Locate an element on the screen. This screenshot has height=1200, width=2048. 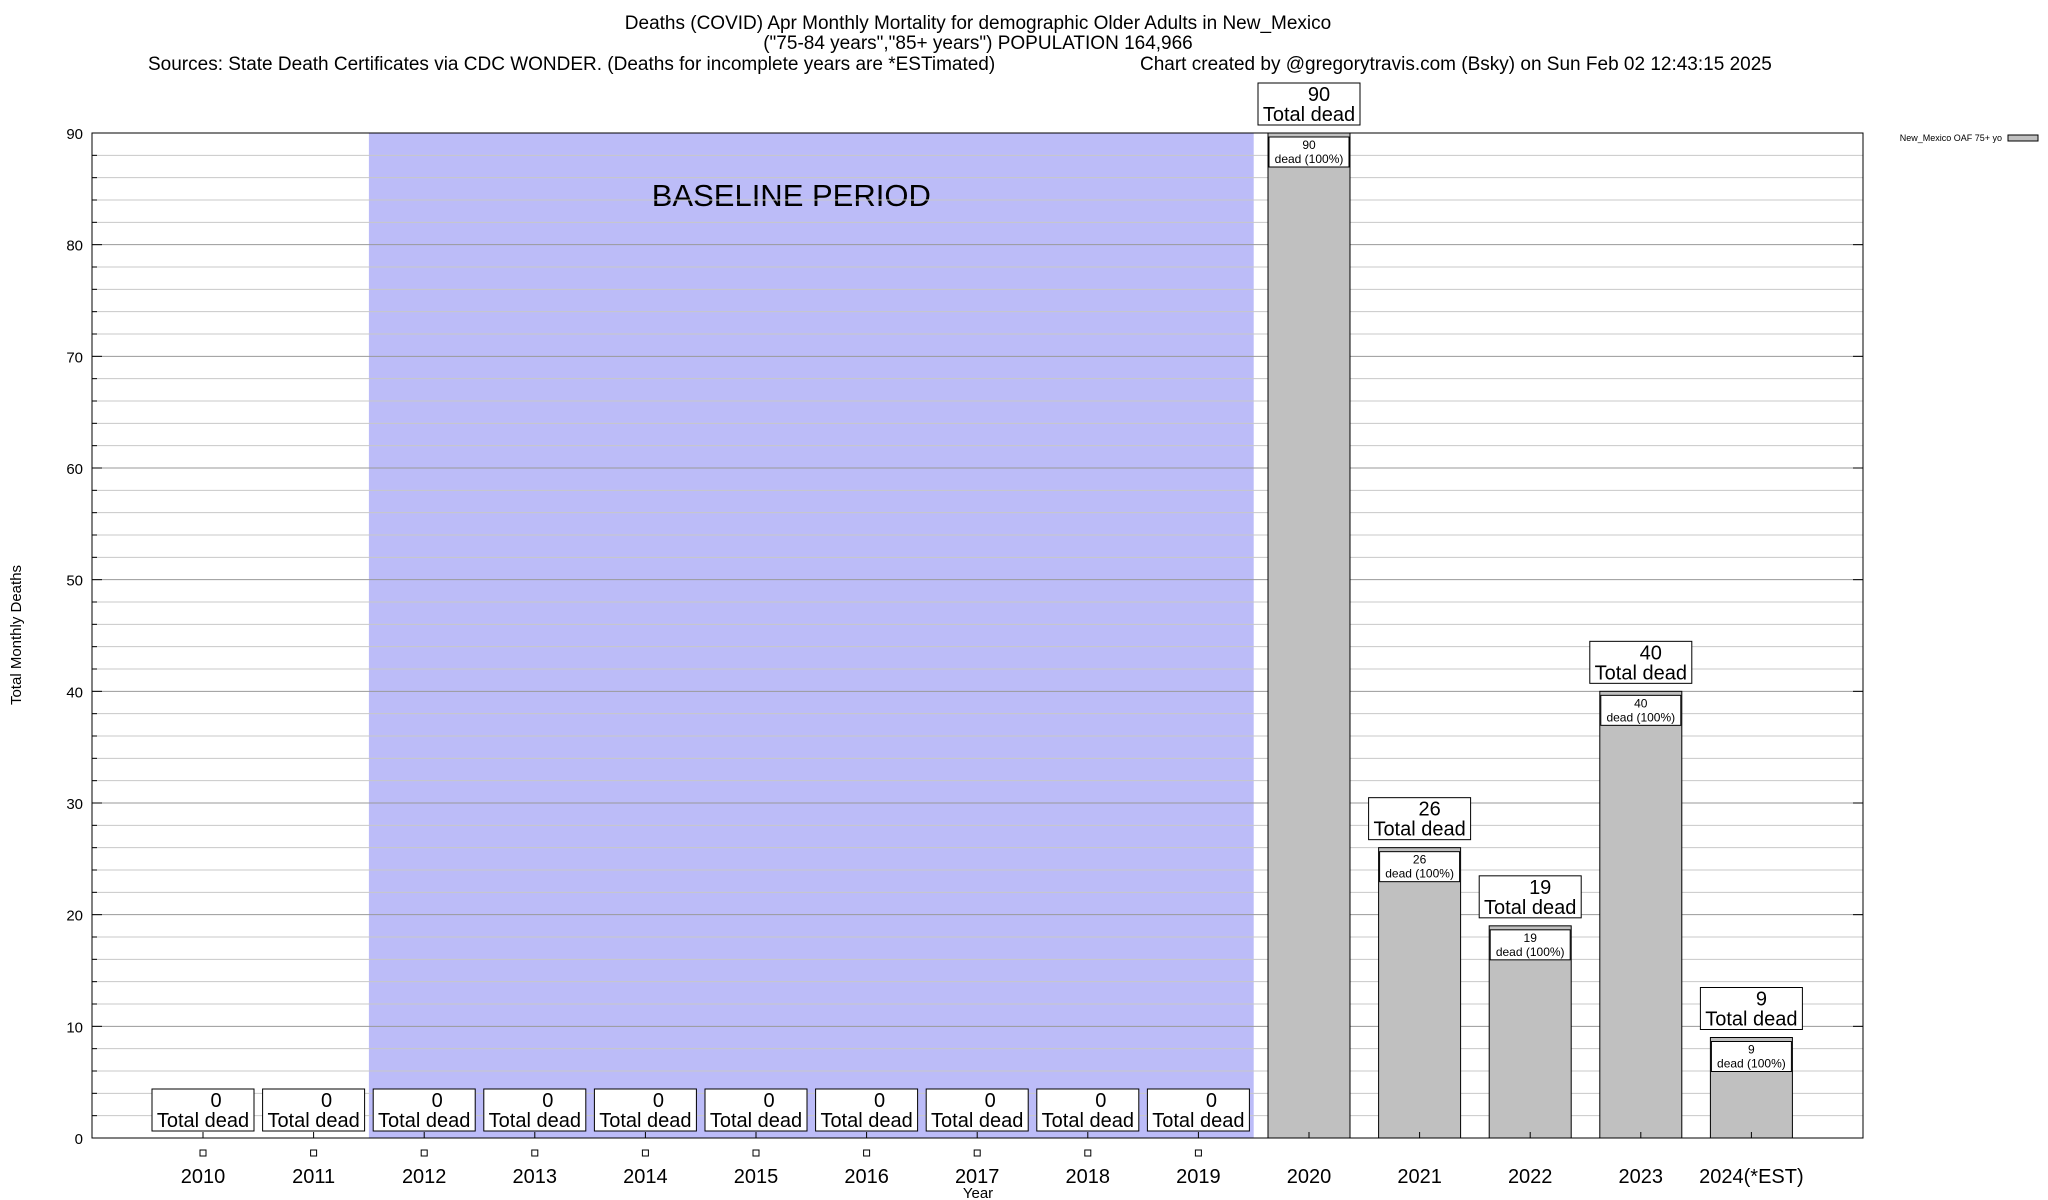
inner-label-value: 9 is located at coordinates (1751, 1050).